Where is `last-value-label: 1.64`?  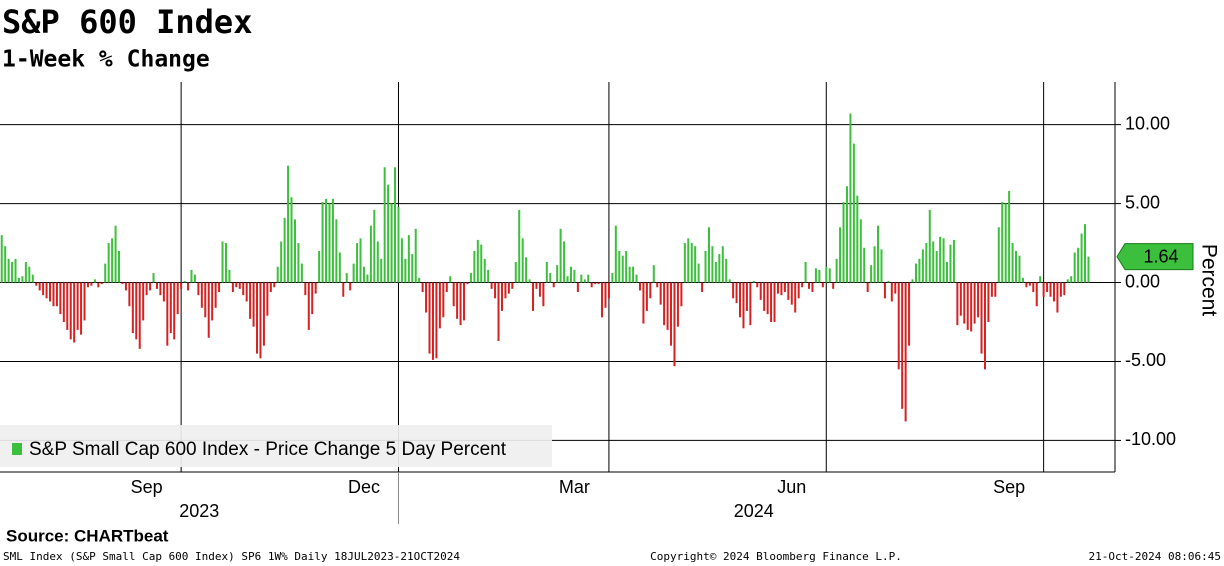 last-value-label: 1.64 is located at coordinates (1160, 256).